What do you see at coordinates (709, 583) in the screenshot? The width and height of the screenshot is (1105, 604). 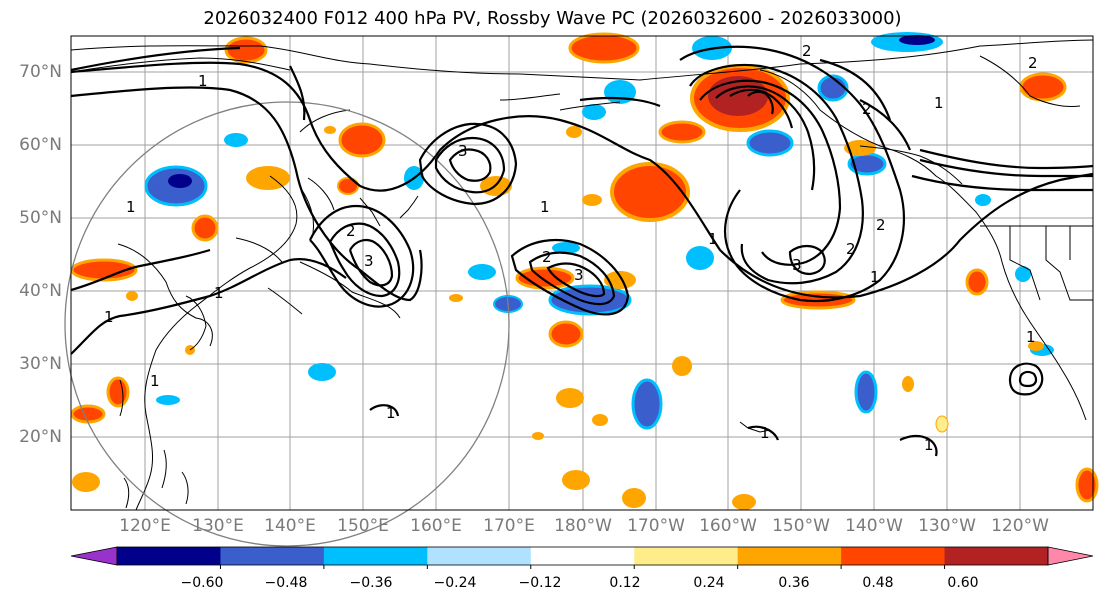 I see `colorbar-tick: 0.24` at bounding box center [709, 583].